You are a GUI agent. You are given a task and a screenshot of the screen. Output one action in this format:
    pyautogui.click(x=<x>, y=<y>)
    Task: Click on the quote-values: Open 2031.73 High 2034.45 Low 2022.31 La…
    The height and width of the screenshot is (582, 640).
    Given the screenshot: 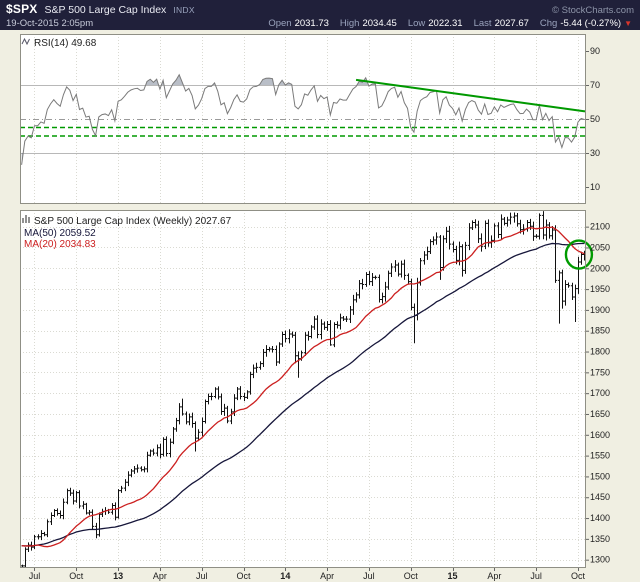 What is the action you would take?
    pyautogui.click(x=450, y=23)
    